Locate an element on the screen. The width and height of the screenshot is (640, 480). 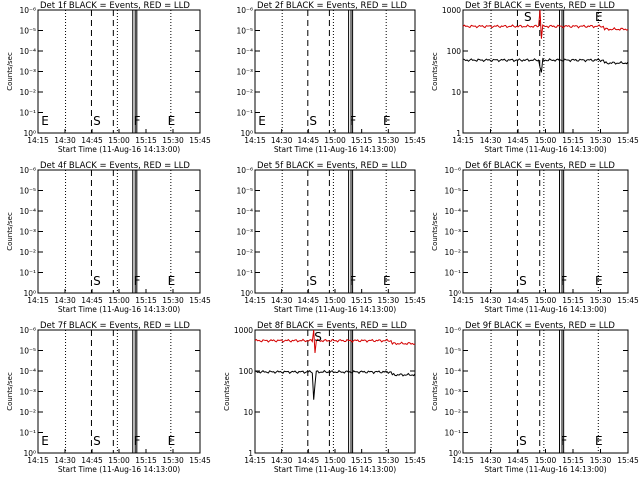
chart-title: Det 5f BLACK = Events, RED = LLD is located at coordinates (332, 166).